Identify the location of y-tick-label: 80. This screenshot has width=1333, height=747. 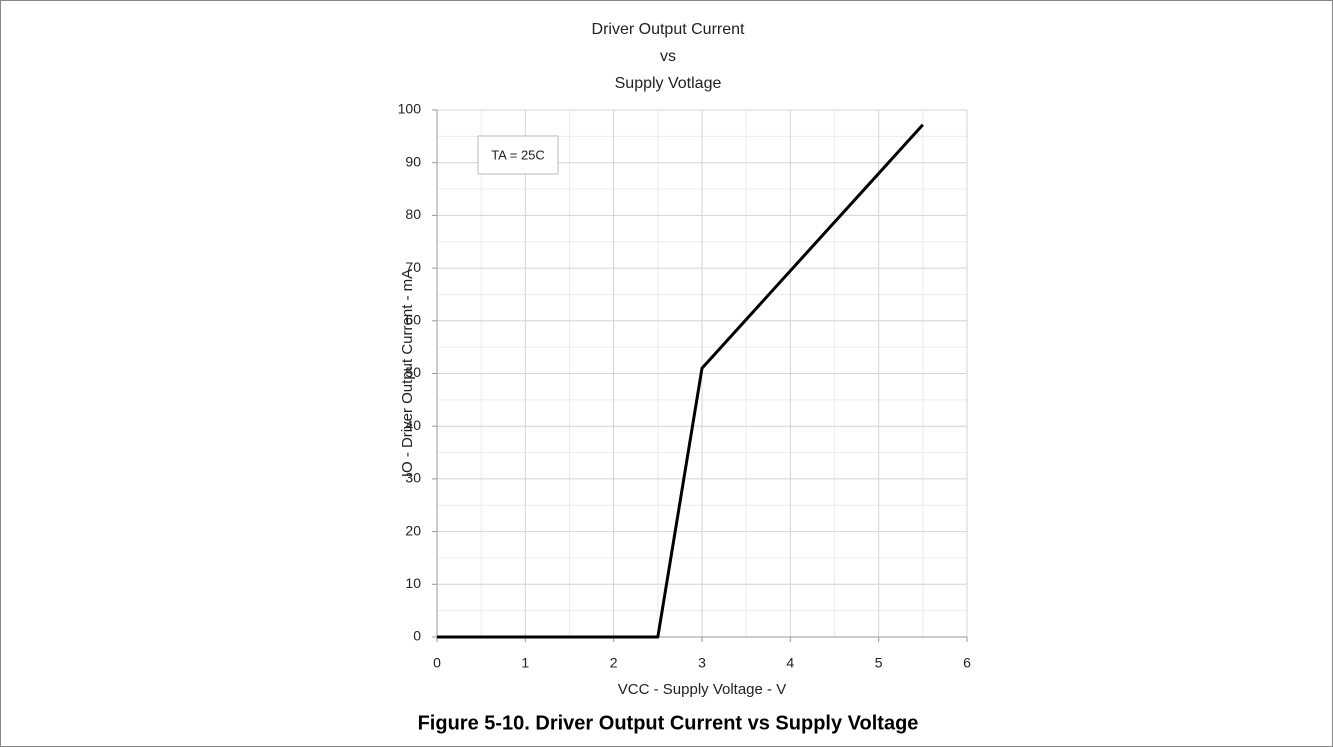
(413, 214).